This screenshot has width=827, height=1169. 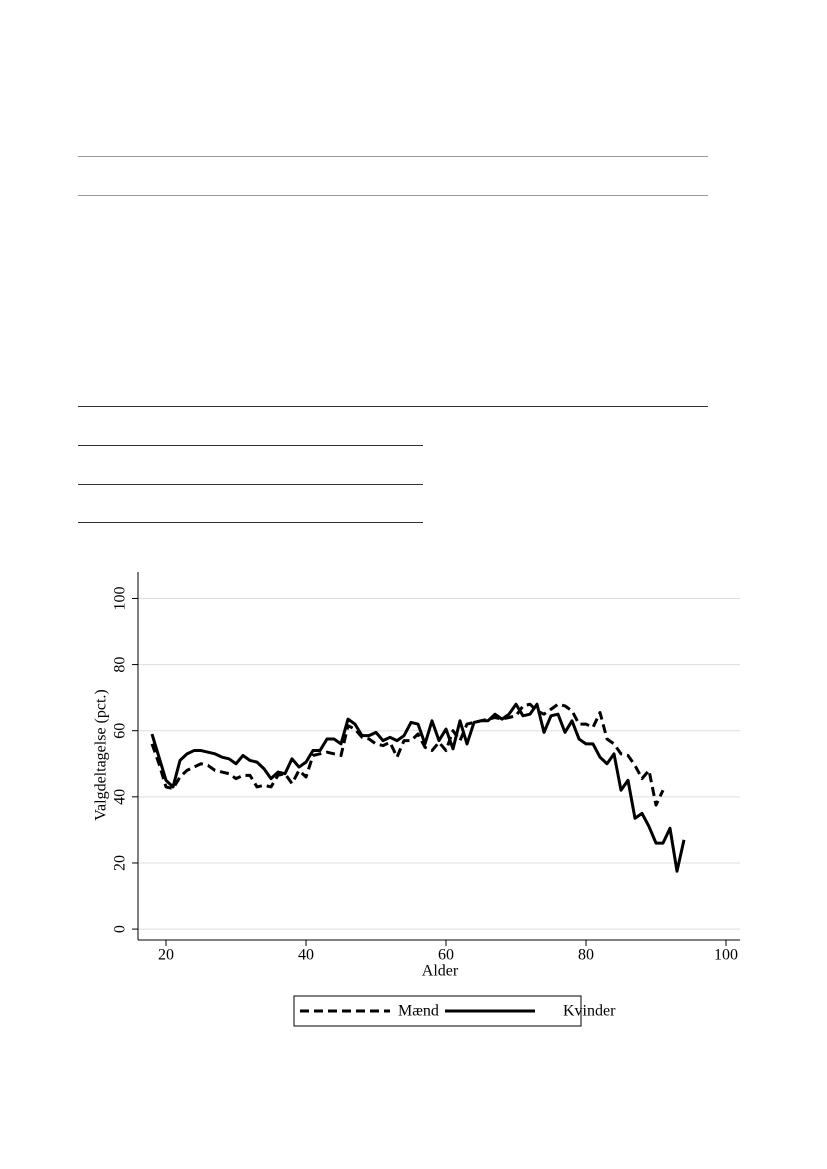 What do you see at coordinates (120, 665) in the screenshot?
I see `y-tick-label: 80` at bounding box center [120, 665].